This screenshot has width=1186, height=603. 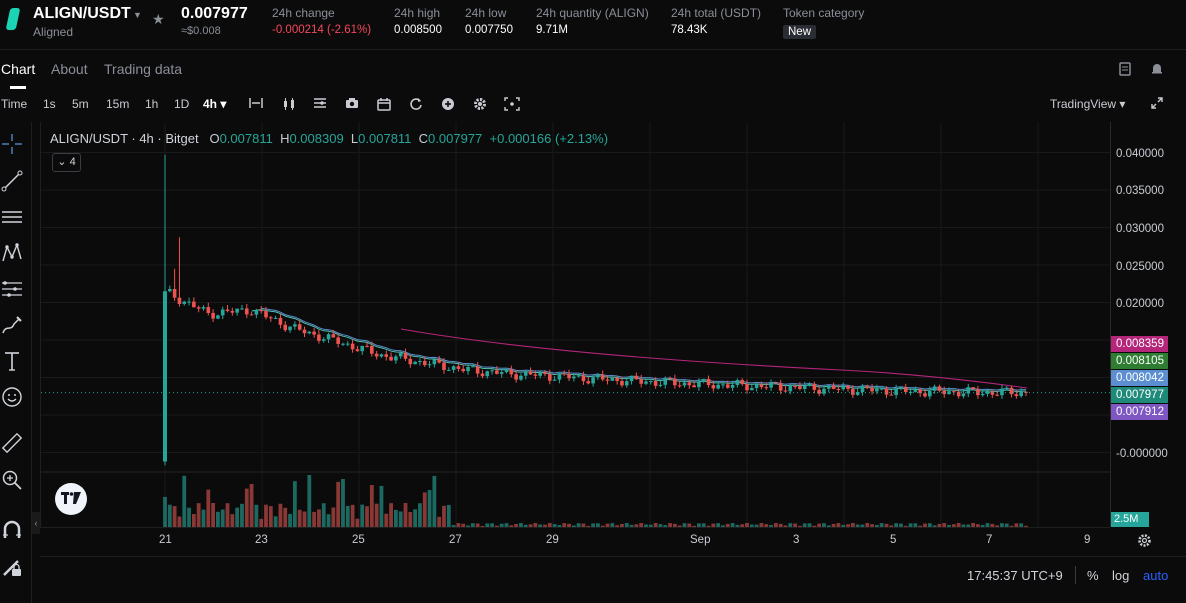 I want to click on fib-tool-icon, so click(x=12, y=290).